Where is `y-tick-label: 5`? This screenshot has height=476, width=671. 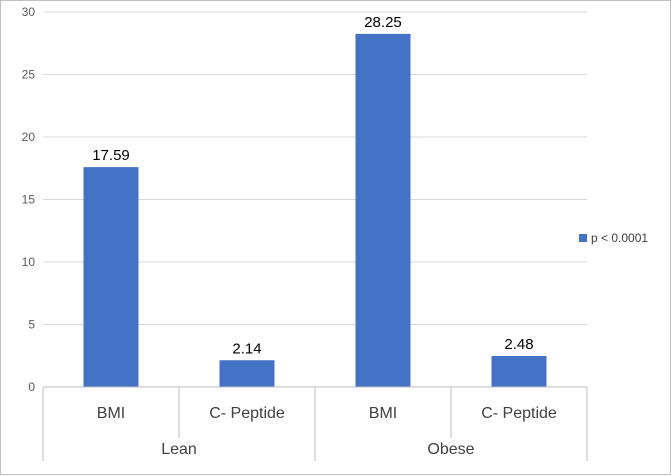 y-tick-label: 5 is located at coordinates (31, 325).